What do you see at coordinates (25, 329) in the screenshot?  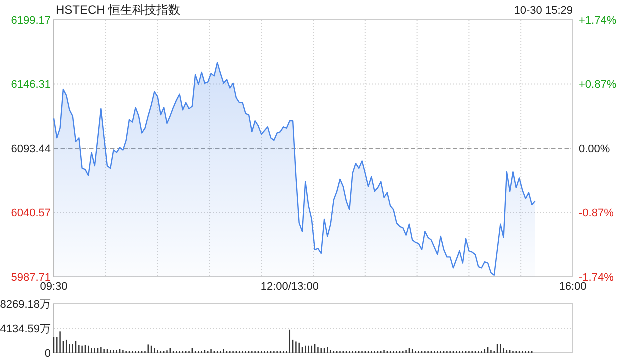 I see `y-tick-label: 4134.59万` at bounding box center [25, 329].